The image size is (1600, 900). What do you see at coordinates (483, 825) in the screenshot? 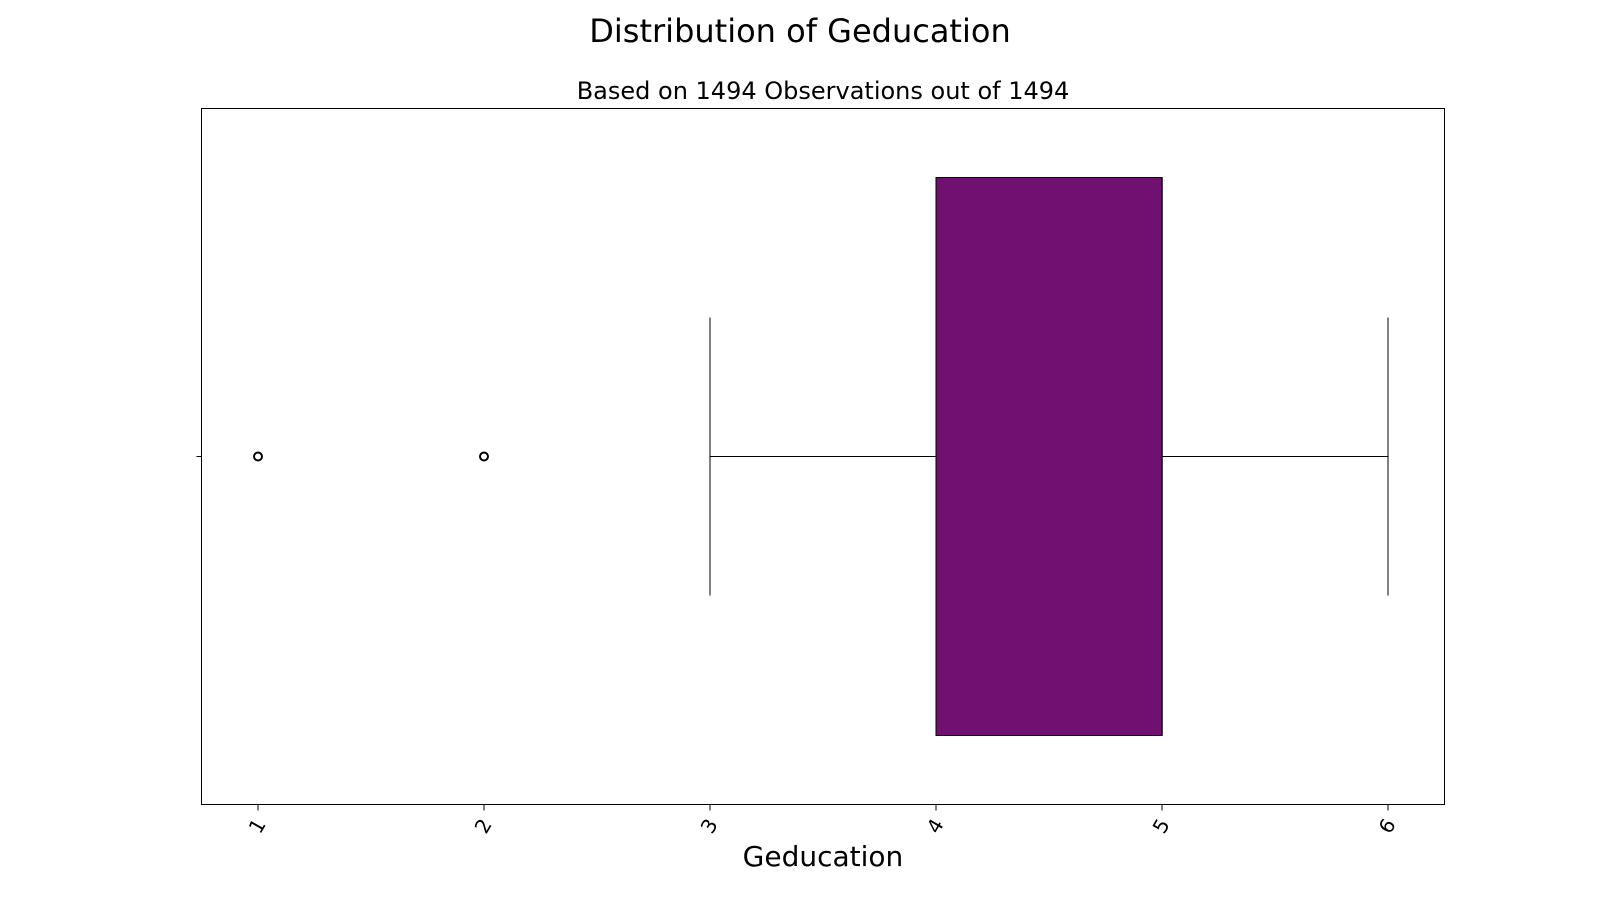
I see `x-tick-label: 2` at bounding box center [483, 825].